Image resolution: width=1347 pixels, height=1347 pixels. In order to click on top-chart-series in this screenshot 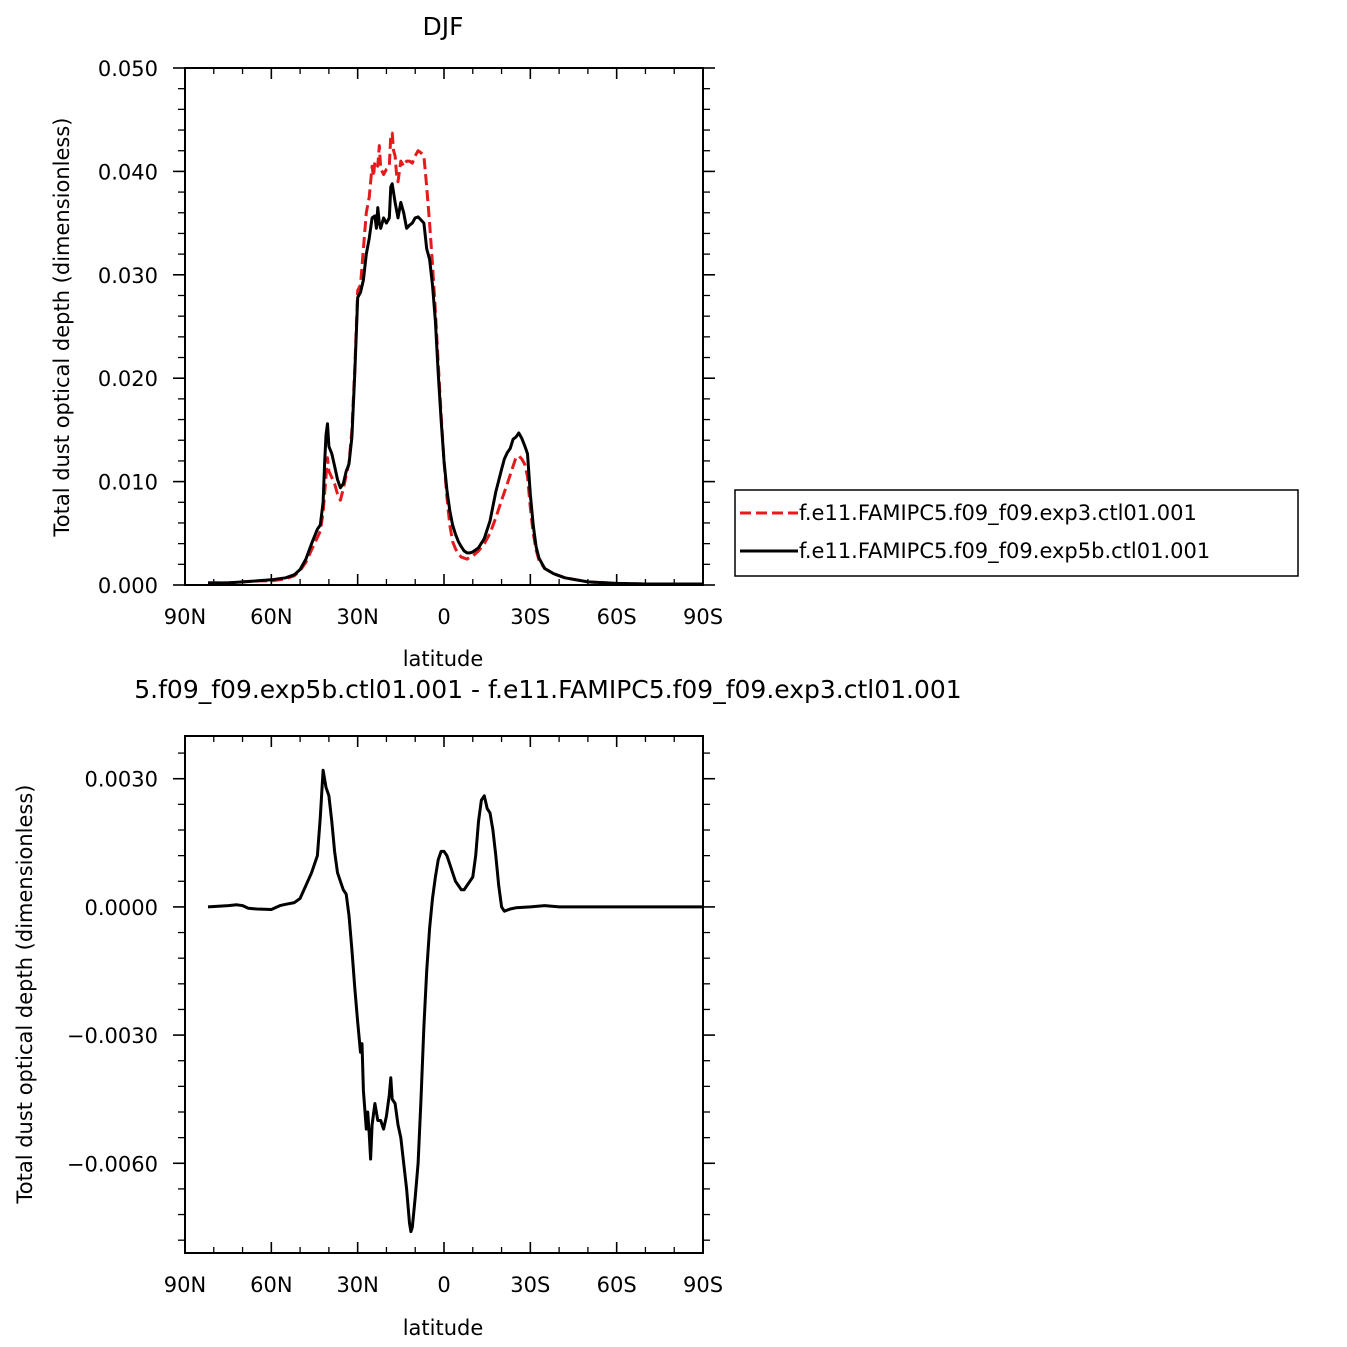, I will do `click(455, 358)`.